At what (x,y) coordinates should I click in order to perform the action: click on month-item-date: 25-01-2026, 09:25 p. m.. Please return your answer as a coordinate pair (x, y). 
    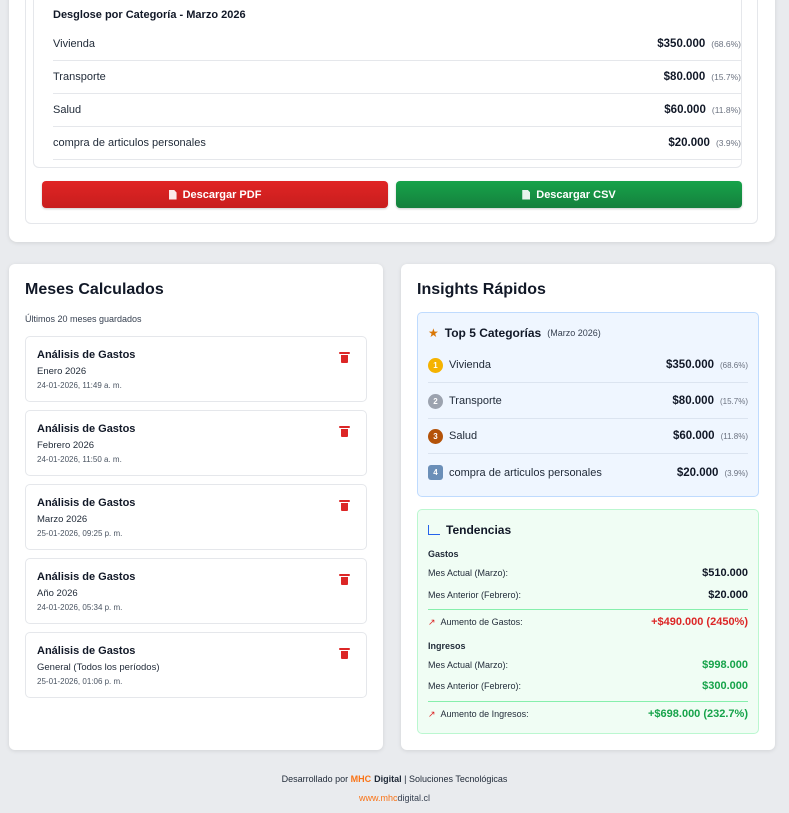
    Looking at the image, I should click on (80, 533).